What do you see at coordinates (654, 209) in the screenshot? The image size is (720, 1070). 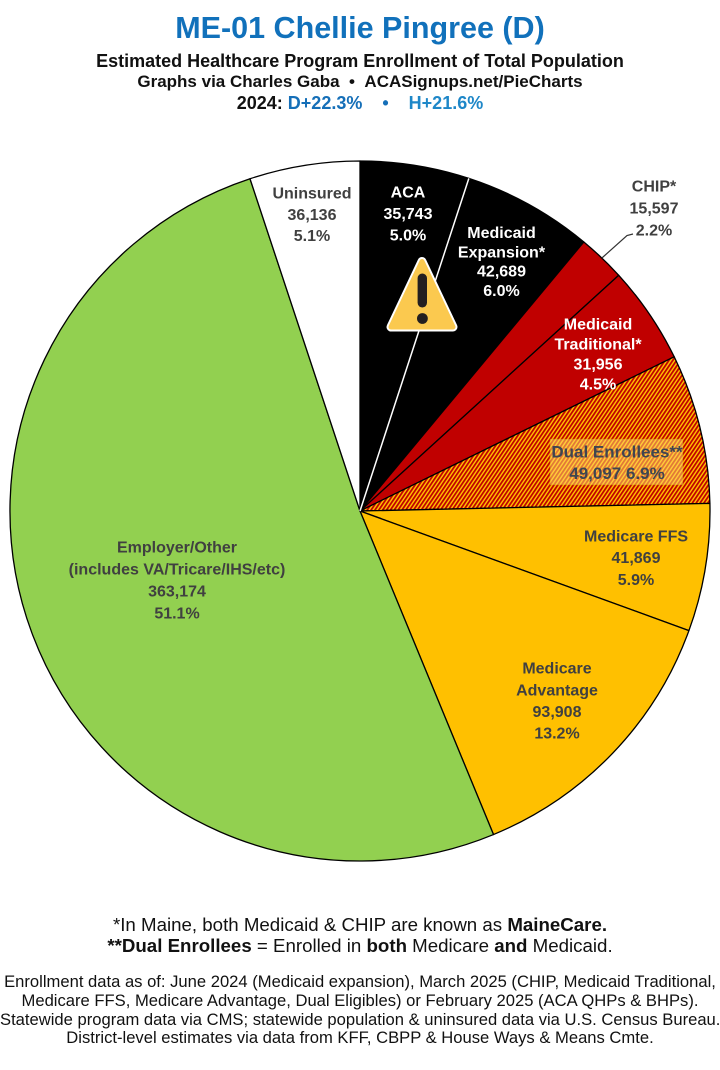 I see `svg-text: 15,597` at bounding box center [654, 209].